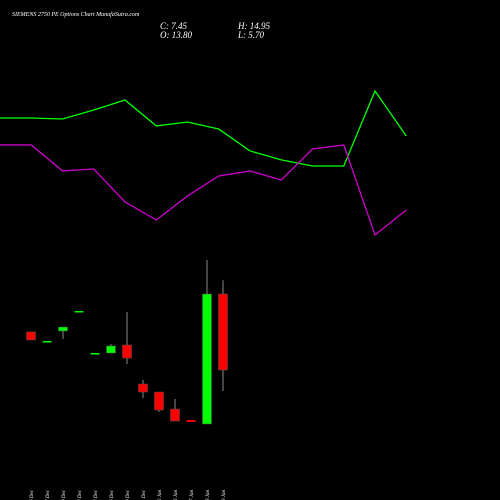 The image size is (500, 500). I want to click on x-tick-label: 16 Dec, so click(32, 494).